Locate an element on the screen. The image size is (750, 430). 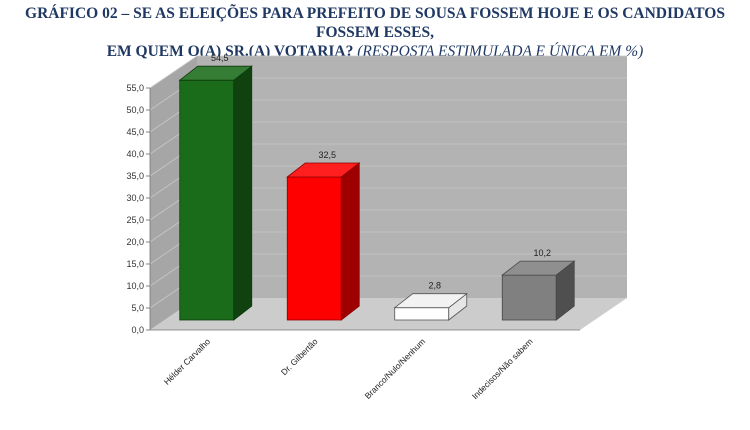
data-label: 10,2 is located at coordinates (542, 253).